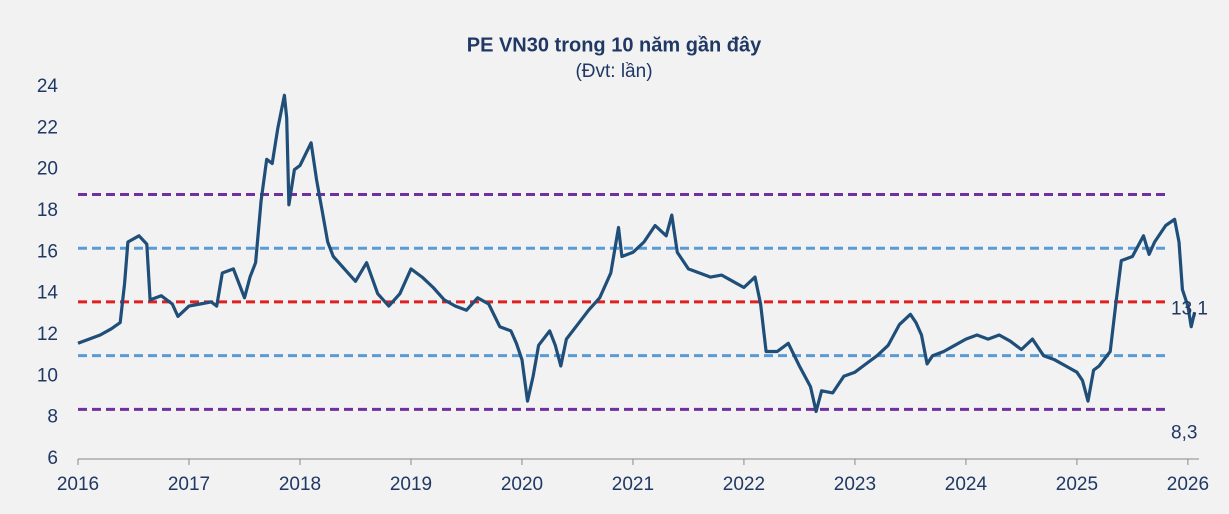 Image resolution: width=1229 pixels, height=514 pixels. Describe the element at coordinates (52, 417) in the screenshot. I see `y-tick-label: 8` at that location.